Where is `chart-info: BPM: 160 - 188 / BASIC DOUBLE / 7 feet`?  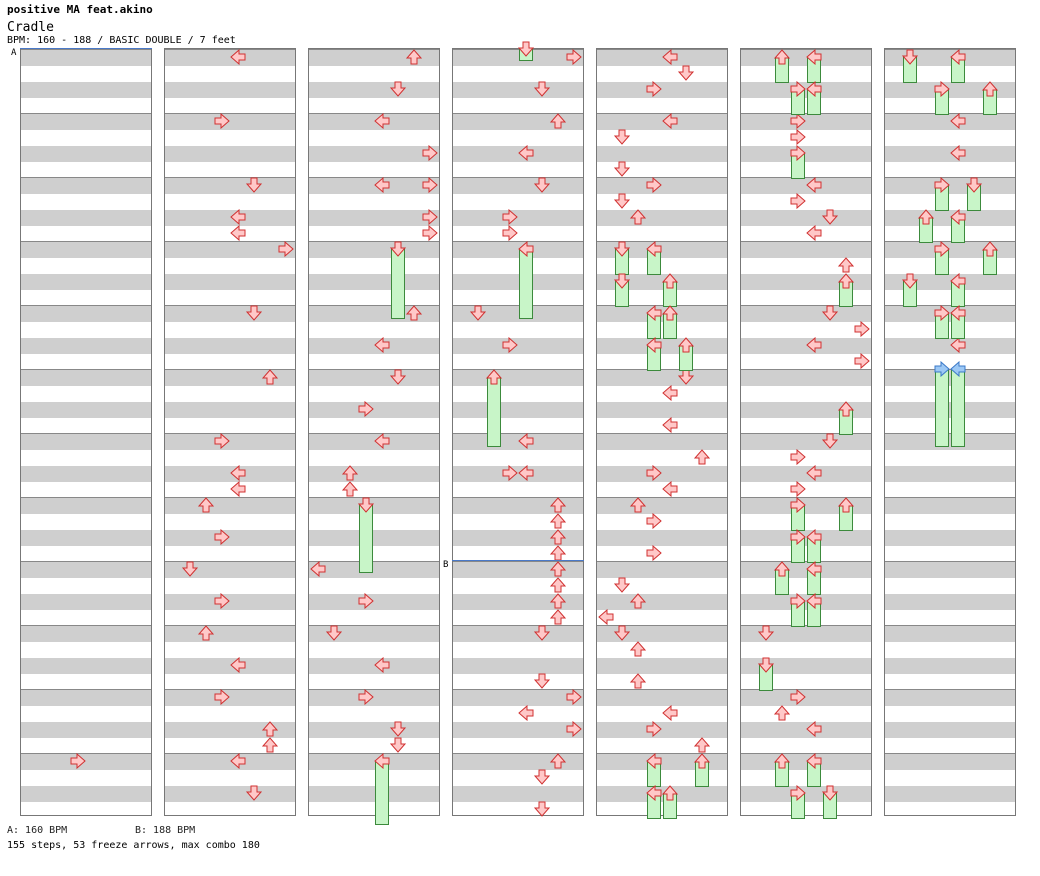
chart-info: BPM: 160 - 188 / BASIC DOUBLE / 7 feet is located at coordinates (121, 40).